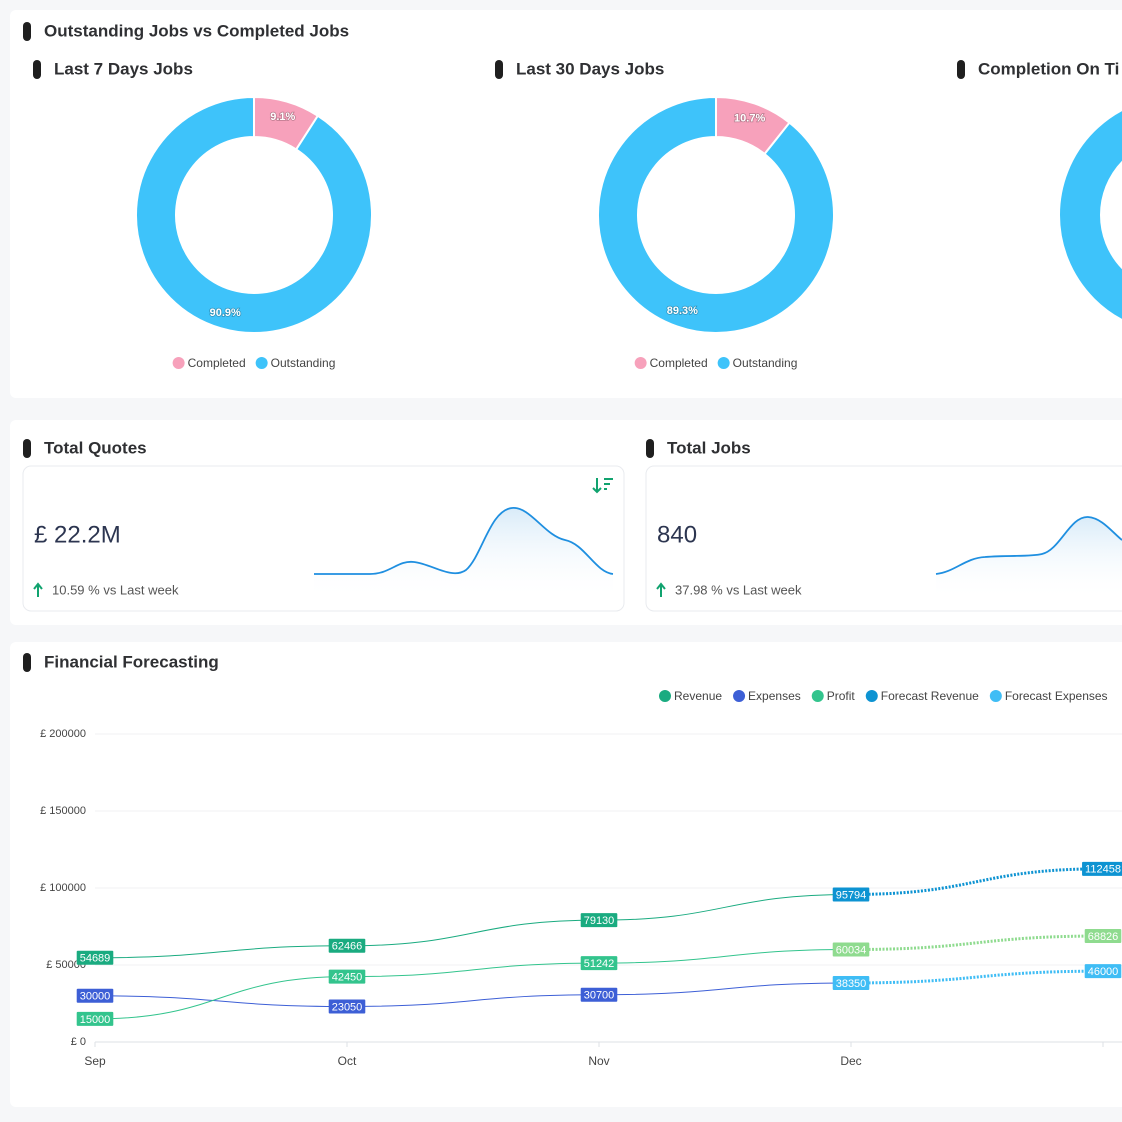 The image size is (1122, 1122). I want to click on kpi-value: £ 22.2M, so click(77, 534).